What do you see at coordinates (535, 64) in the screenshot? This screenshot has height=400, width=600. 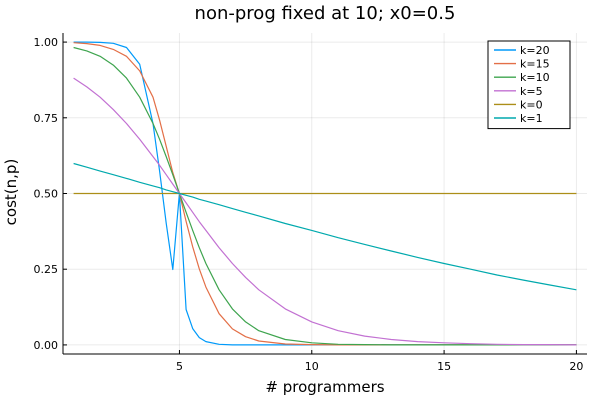 I see `legend-label: k=15` at bounding box center [535, 64].